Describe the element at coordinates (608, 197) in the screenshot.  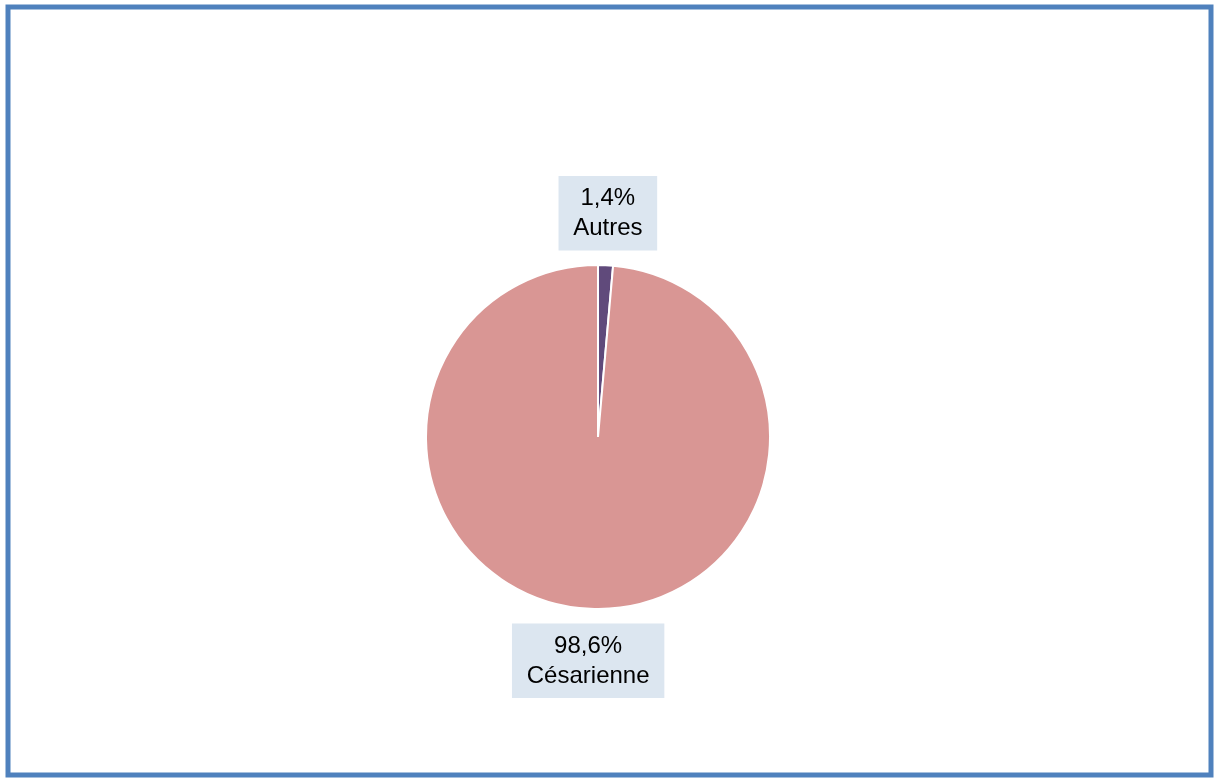
I see `data-label: 1,4%` at that location.